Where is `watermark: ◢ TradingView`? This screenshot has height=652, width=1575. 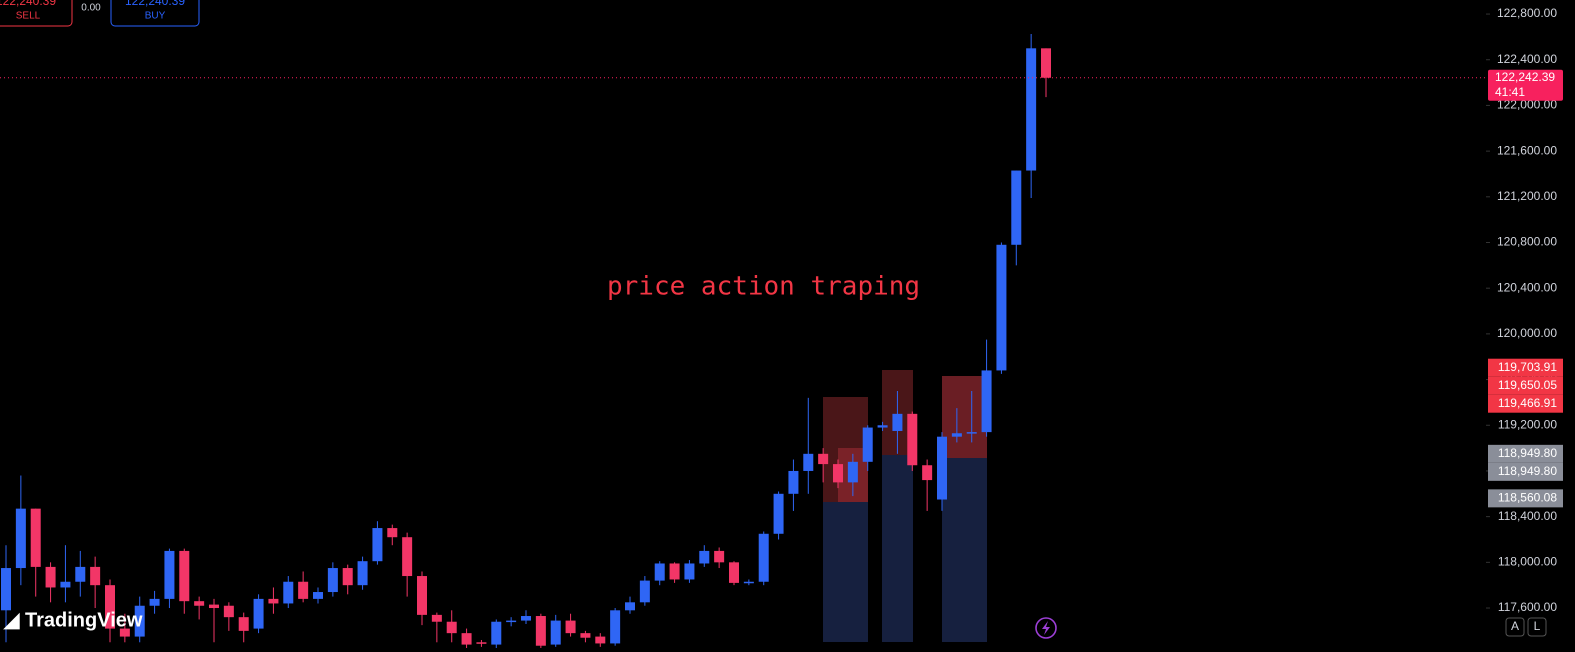 watermark: ◢ TradingView is located at coordinates (73, 620).